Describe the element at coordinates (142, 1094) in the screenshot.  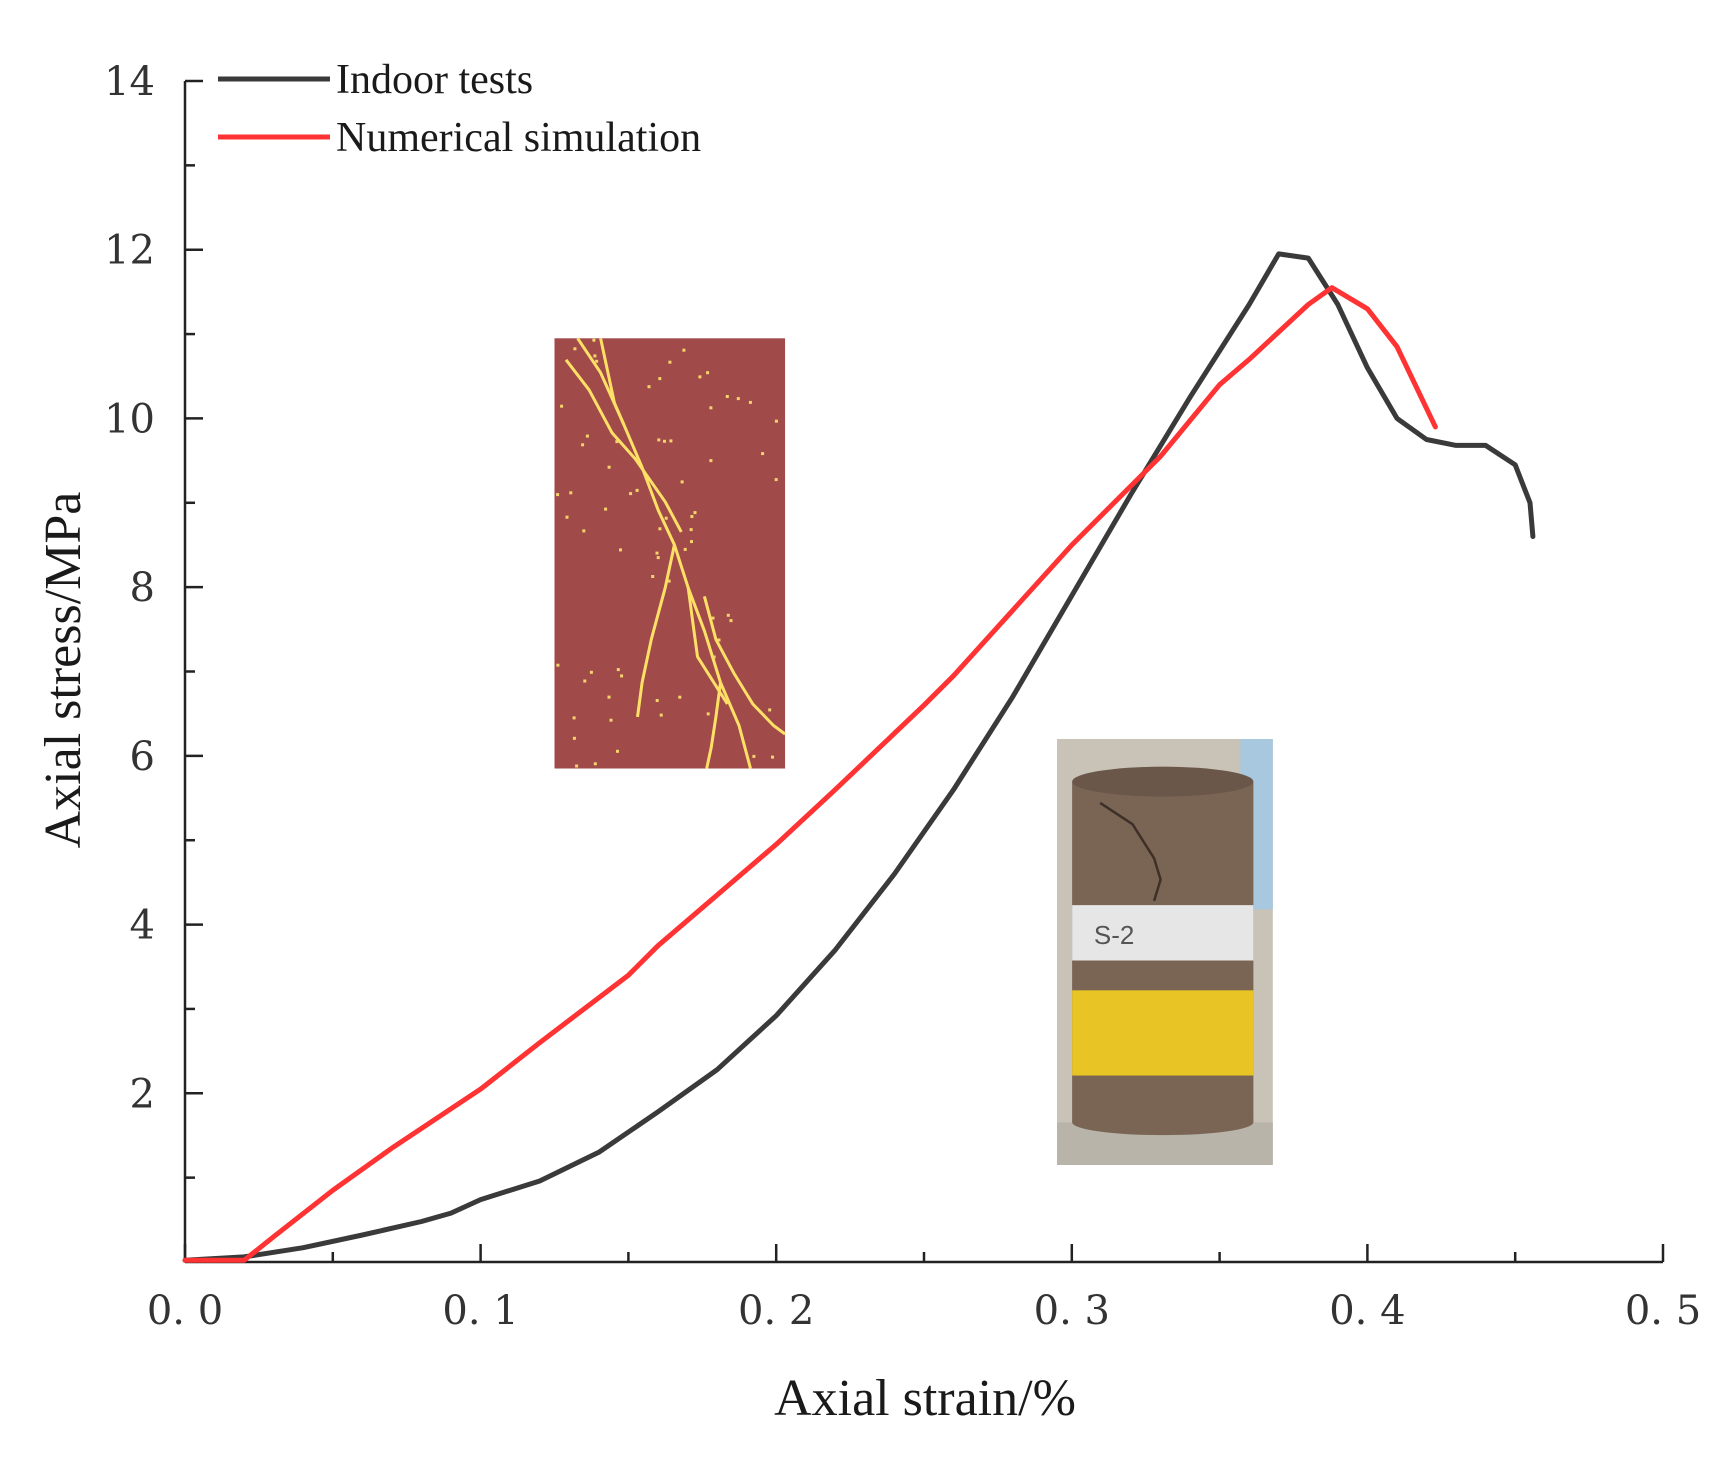
I see `y-tick-label: 2` at that location.